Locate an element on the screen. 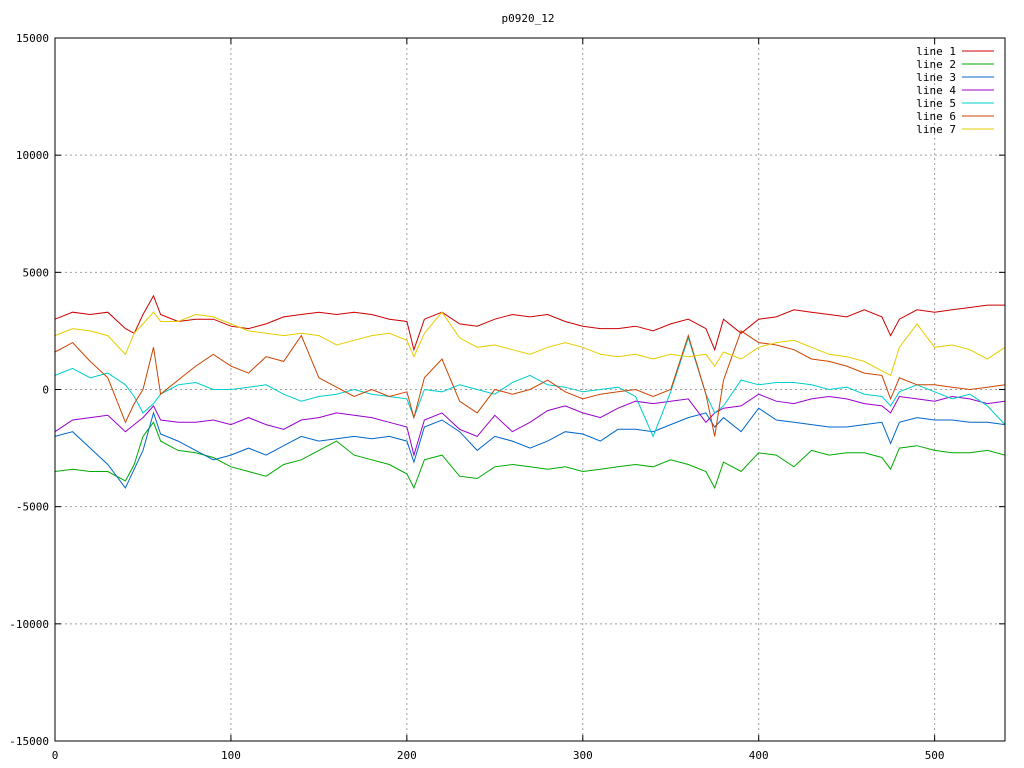  x-tick-label: 0 is located at coordinates (55, 755).